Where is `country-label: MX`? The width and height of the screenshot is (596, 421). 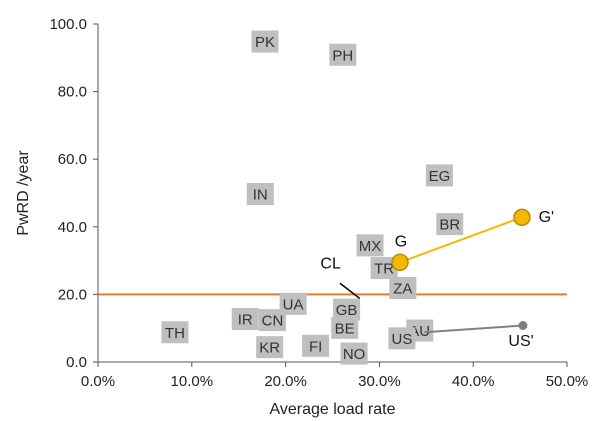 country-label: MX is located at coordinates (370, 246).